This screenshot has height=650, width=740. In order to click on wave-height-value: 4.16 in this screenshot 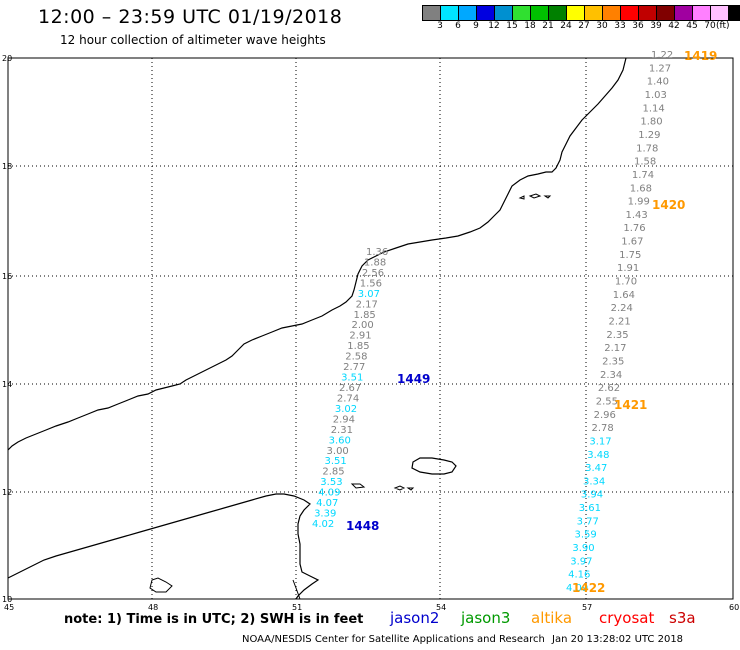, I will do `click(579, 575)`.